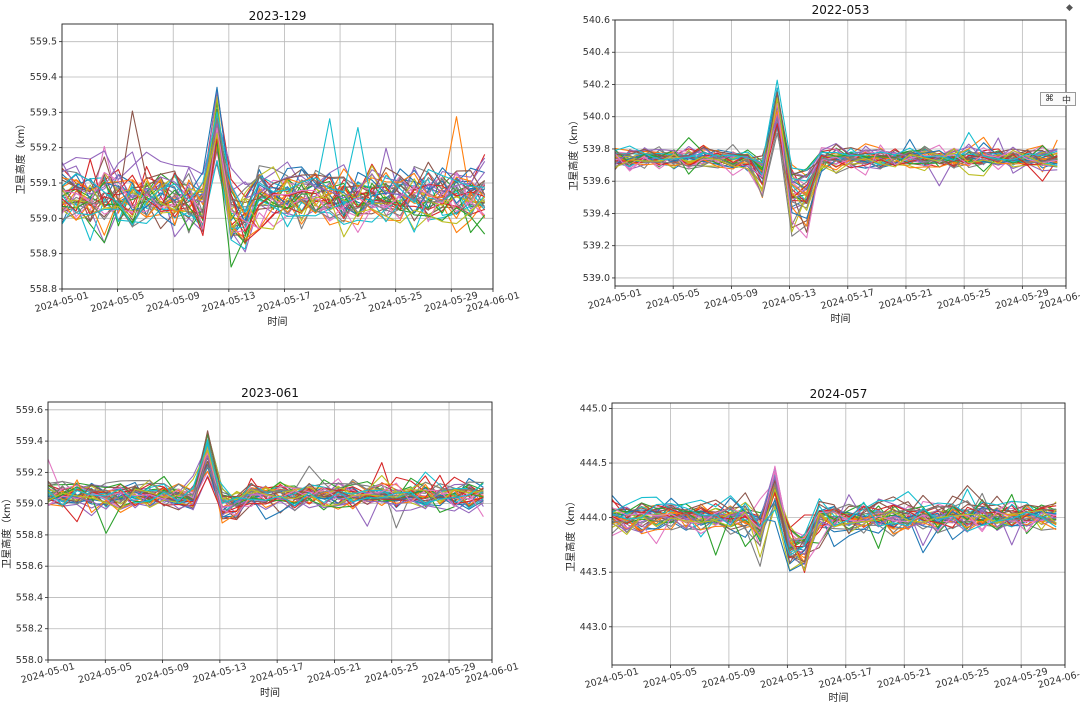 This screenshot has width=1080, height=722. What do you see at coordinates (596, 149) in the screenshot?
I see `y-tick-label: 539.8` at bounding box center [596, 149].